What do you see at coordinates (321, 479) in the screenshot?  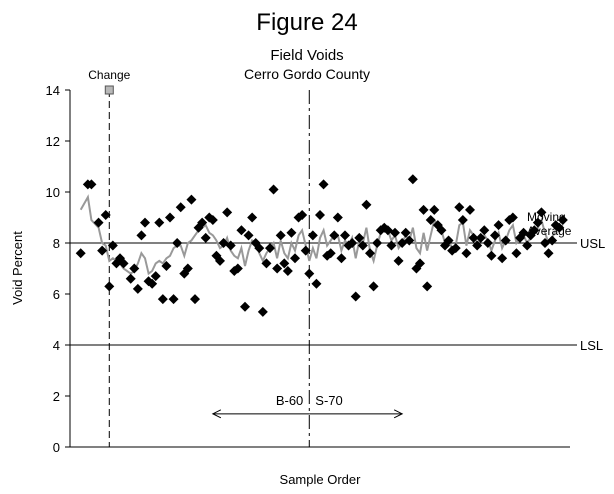 I see `x-axis-label: Sample Order` at bounding box center [321, 479].